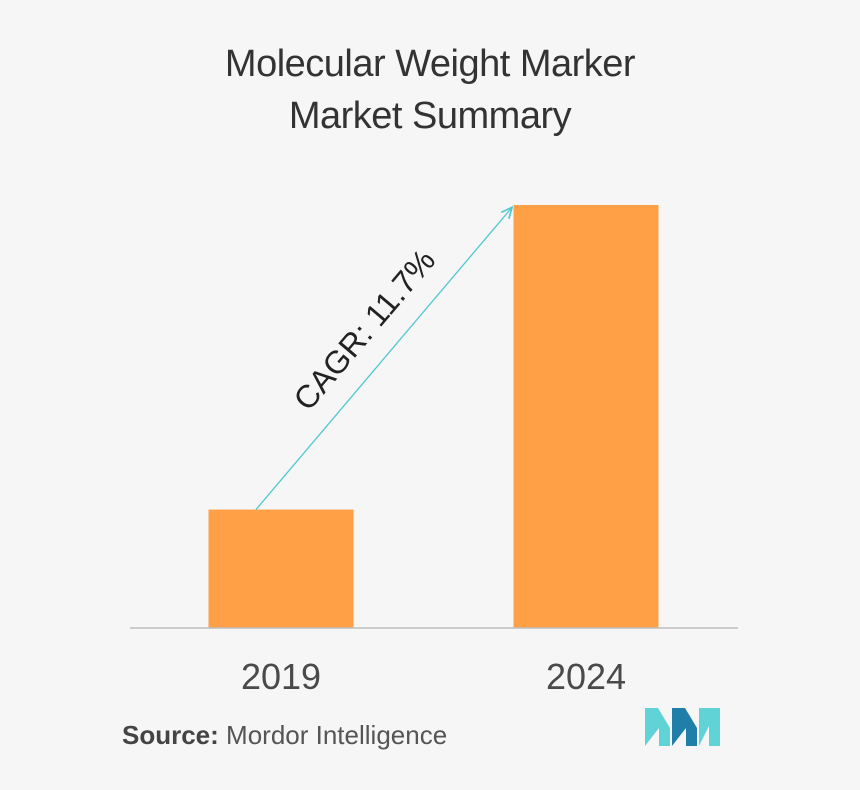  I want to click on source-note: Source: Mordor Intelligence, so click(284, 735).